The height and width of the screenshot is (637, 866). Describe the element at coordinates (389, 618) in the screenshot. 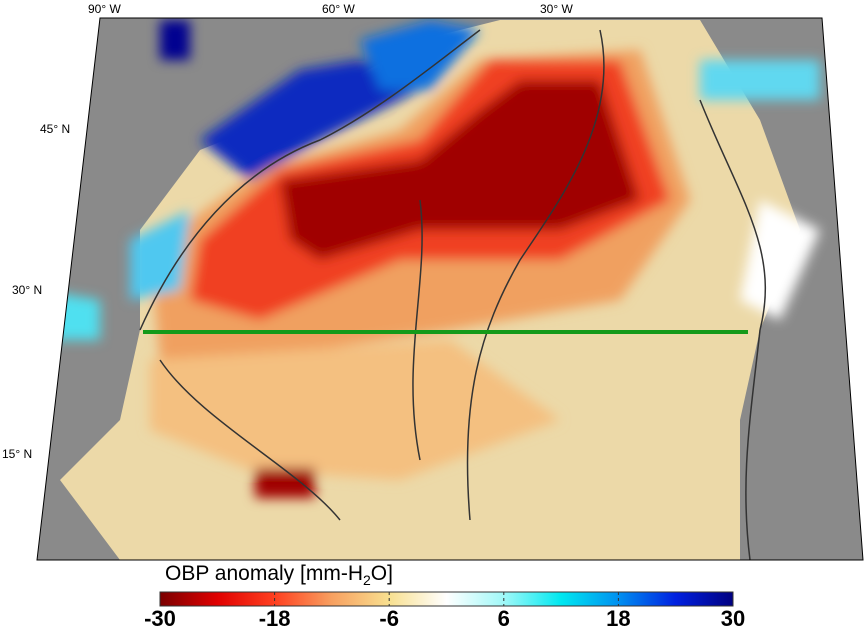

I see `colorbar-tick-label: -6` at that location.